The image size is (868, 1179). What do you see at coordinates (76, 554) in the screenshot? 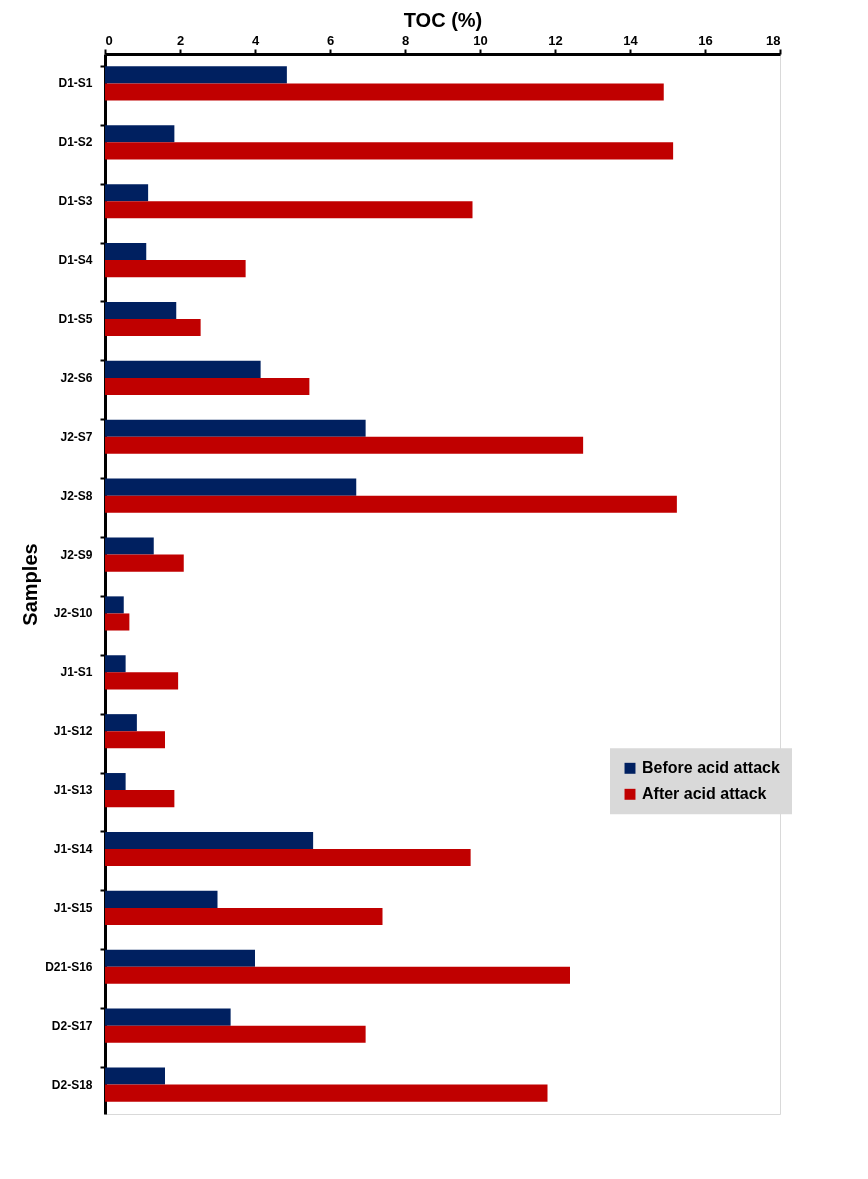
I see `y-tick-label: J2-S9` at bounding box center [76, 554].